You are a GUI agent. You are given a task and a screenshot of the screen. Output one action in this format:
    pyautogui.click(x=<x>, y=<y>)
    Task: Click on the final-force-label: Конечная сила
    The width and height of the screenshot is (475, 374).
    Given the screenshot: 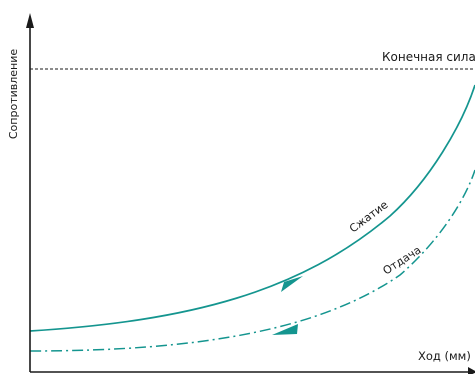 What is the action you would take?
    pyautogui.click(x=428, y=57)
    